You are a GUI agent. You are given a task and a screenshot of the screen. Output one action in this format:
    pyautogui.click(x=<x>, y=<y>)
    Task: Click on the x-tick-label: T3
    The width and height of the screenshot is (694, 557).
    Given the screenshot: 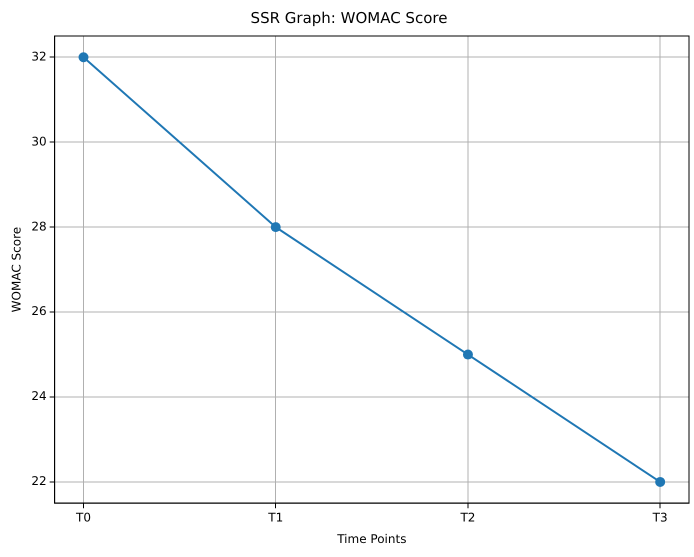 What is the action you would take?
    pyautogui.click(x=660, y=517)
    